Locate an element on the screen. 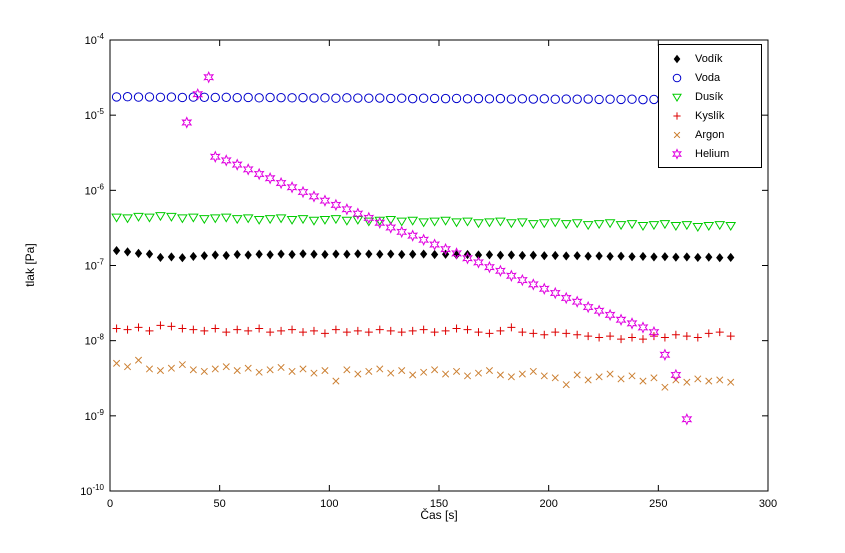  legend-label: Helium is located at coordinates (712, 153).